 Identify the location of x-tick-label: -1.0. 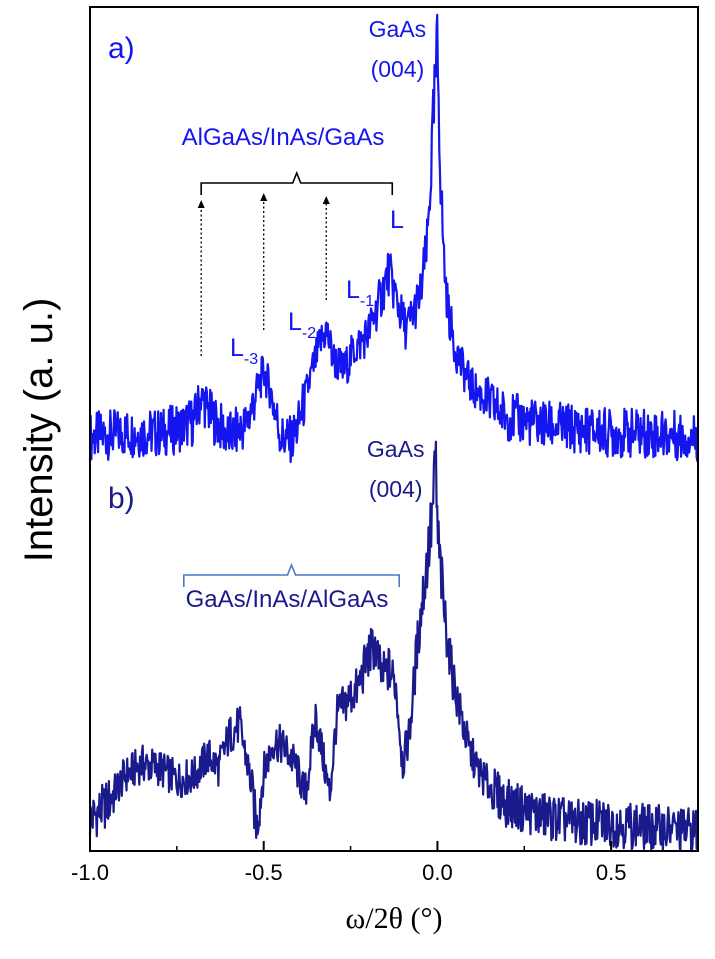
(90, 872).